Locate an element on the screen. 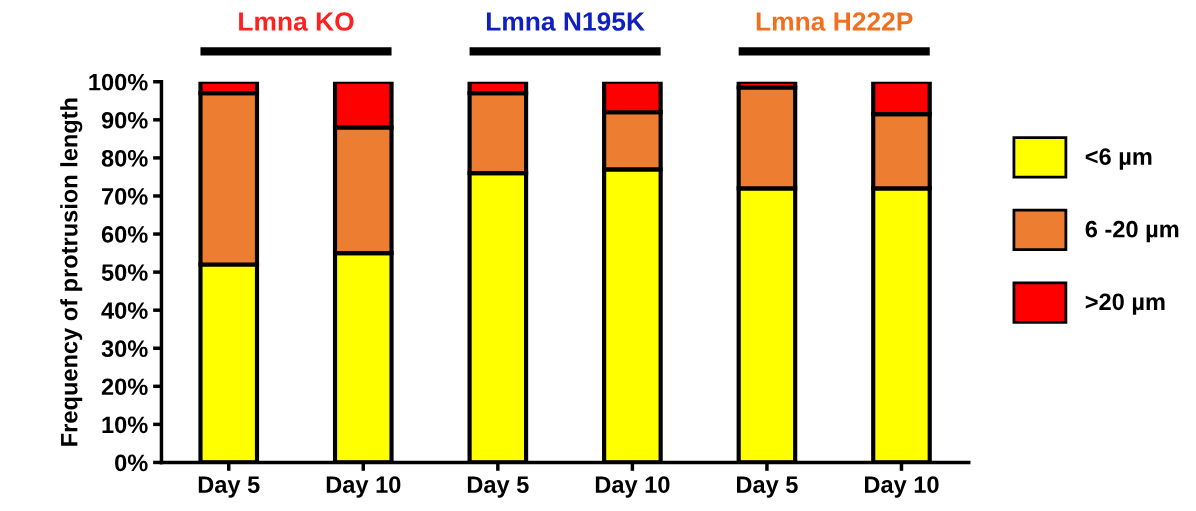  y-tick-label: 30% is located at coordinates (124, 349).